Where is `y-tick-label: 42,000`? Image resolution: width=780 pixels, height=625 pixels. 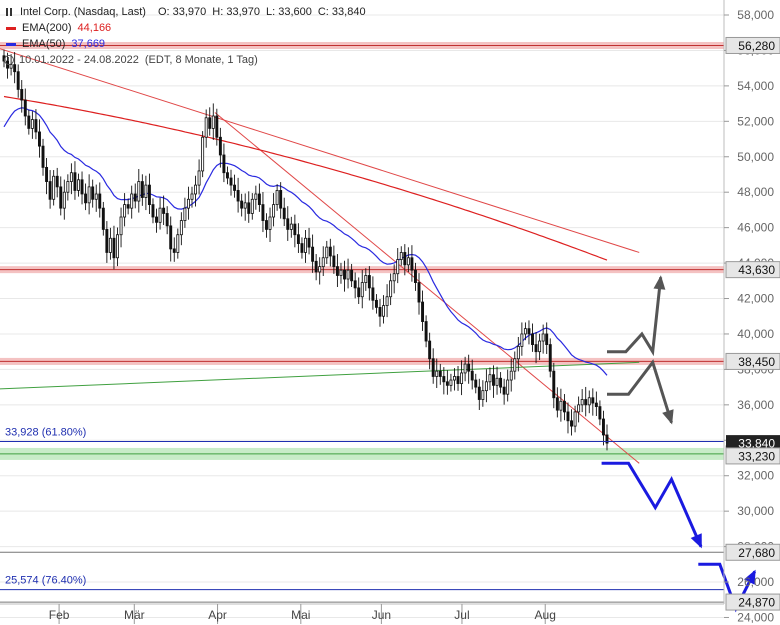
y-tick-label: 42,000 is located at coordinates (755, 299).